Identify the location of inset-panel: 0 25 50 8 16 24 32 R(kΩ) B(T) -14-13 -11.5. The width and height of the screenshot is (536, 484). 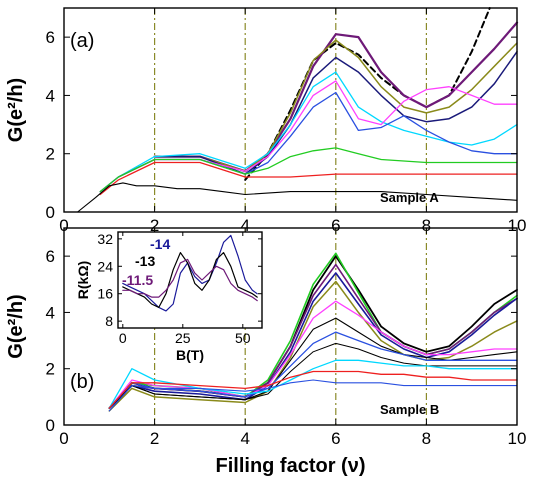
(169, 297).